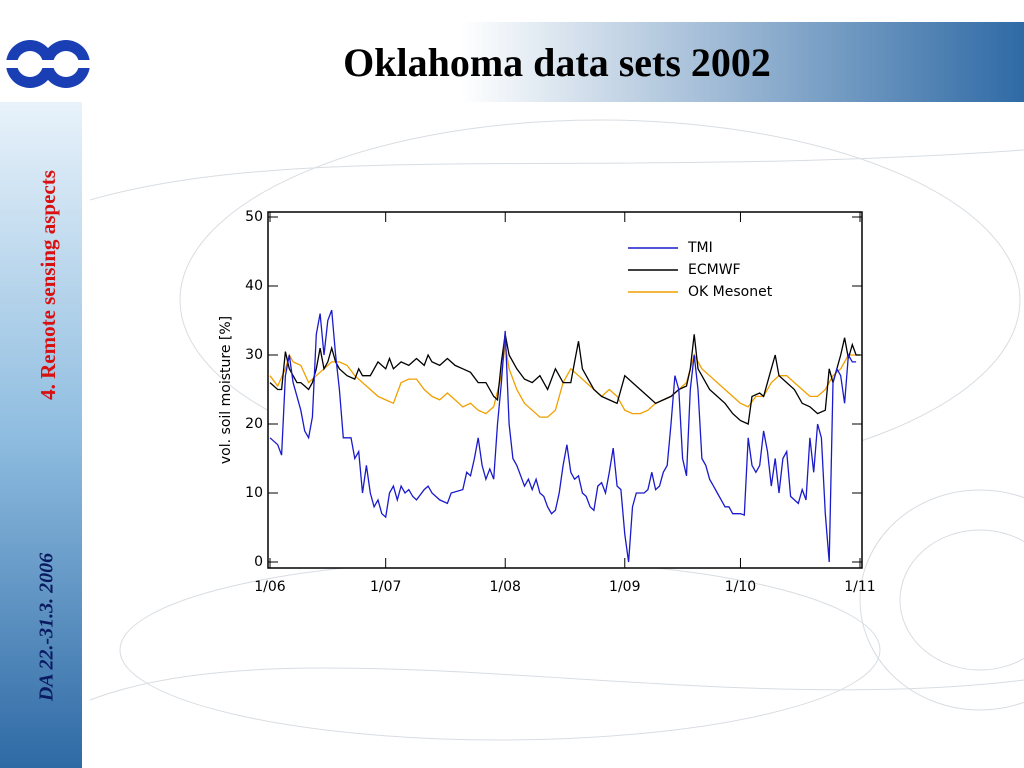 The image size is (1024, 768). I want to click on x-tick-label: 1/06, so click(270, 587).